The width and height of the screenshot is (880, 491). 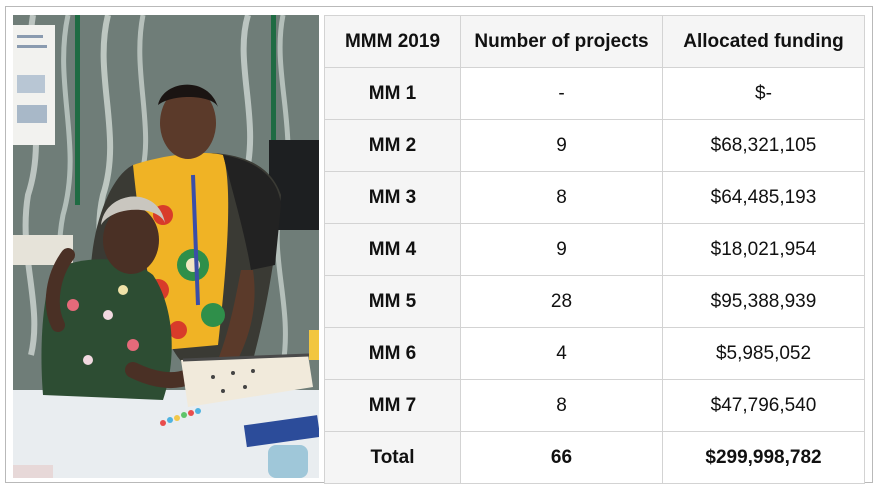 I want to click on funding-cell: $47,796,540, so click(x=763, y=405).